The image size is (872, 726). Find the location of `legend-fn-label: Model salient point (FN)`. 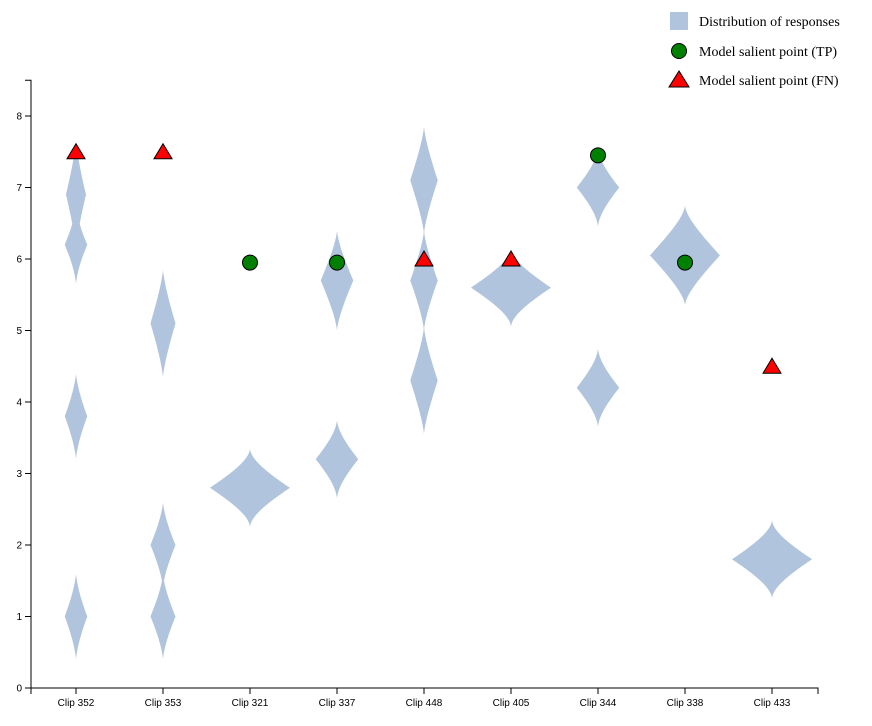

legend-fn-label: Model salient point (FN) is located at coordinates (769, 81).